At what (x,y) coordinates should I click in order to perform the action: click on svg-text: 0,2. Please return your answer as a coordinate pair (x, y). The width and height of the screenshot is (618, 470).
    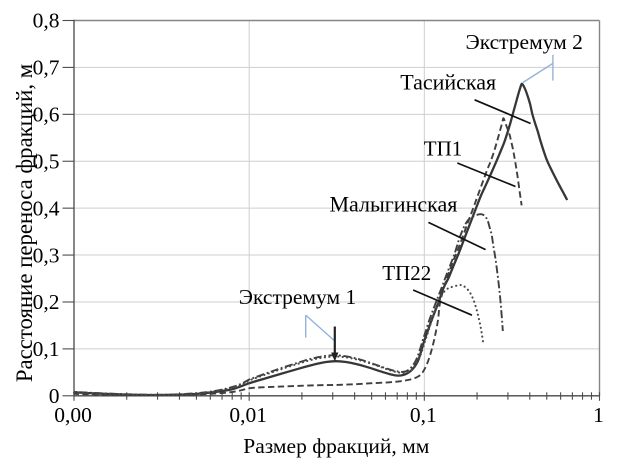
    Looking at the image, I should click on (46, 302).